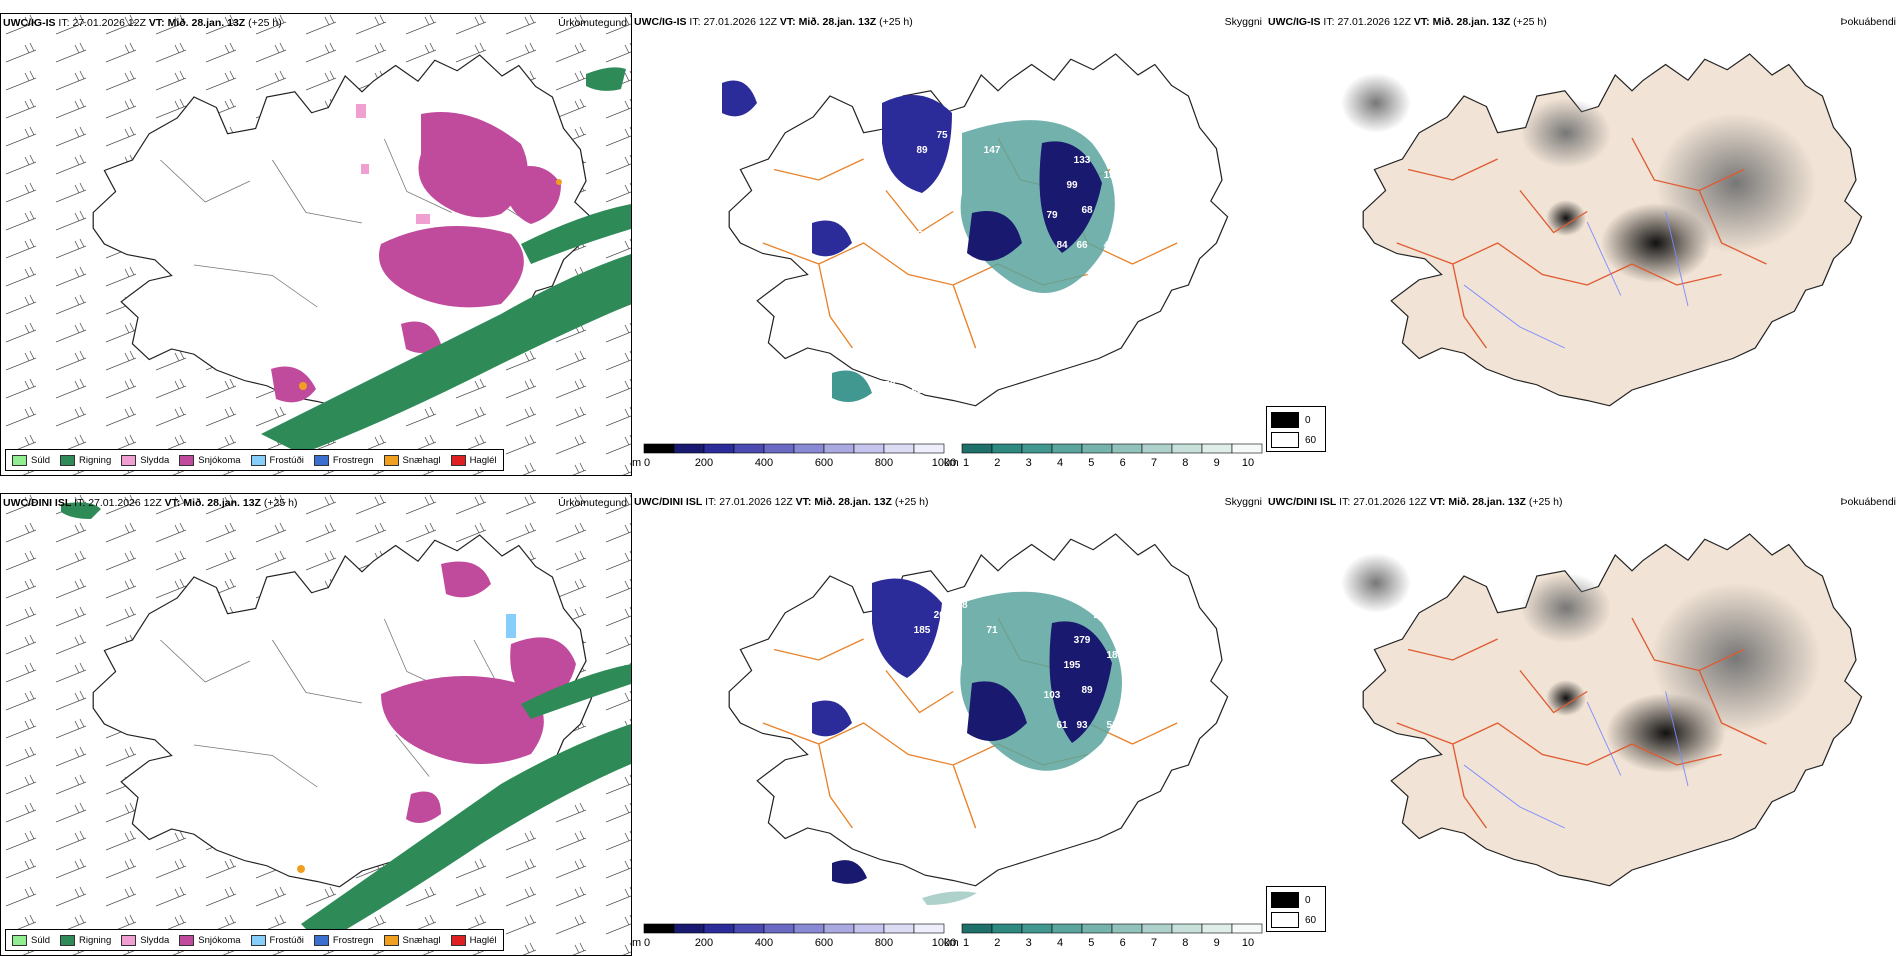  Describe the element at coordinates (1072, 665) in the screenshot. I see `visibility-value: 195` at that location.